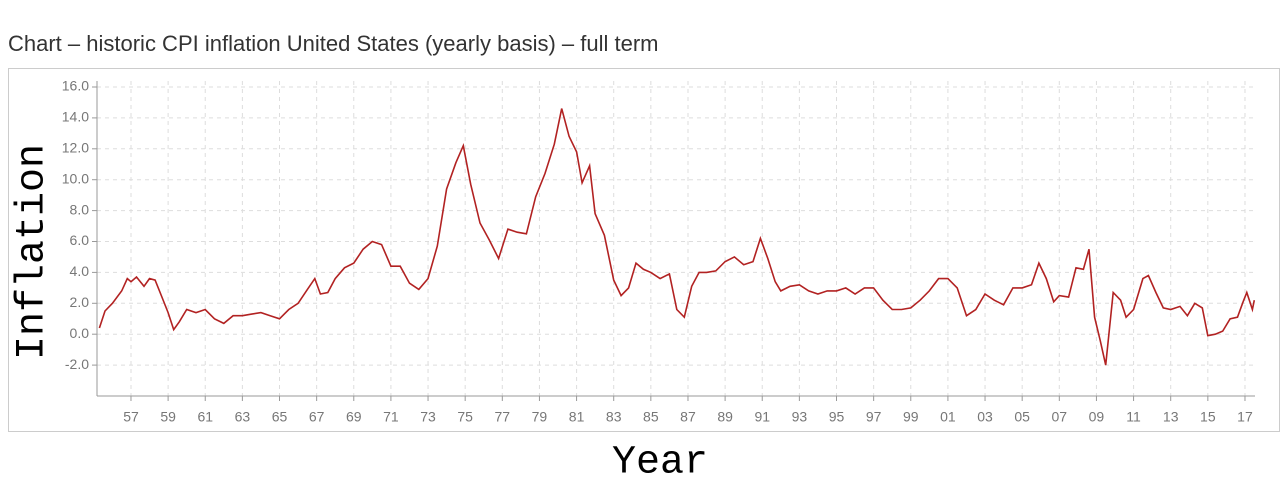 The width and height of the screenshot is (1288, 487). What do you see at coordinates (75, 148) in the screenshot?
I see `y-tick-label: 12.0` at bounding box center [75, 148].